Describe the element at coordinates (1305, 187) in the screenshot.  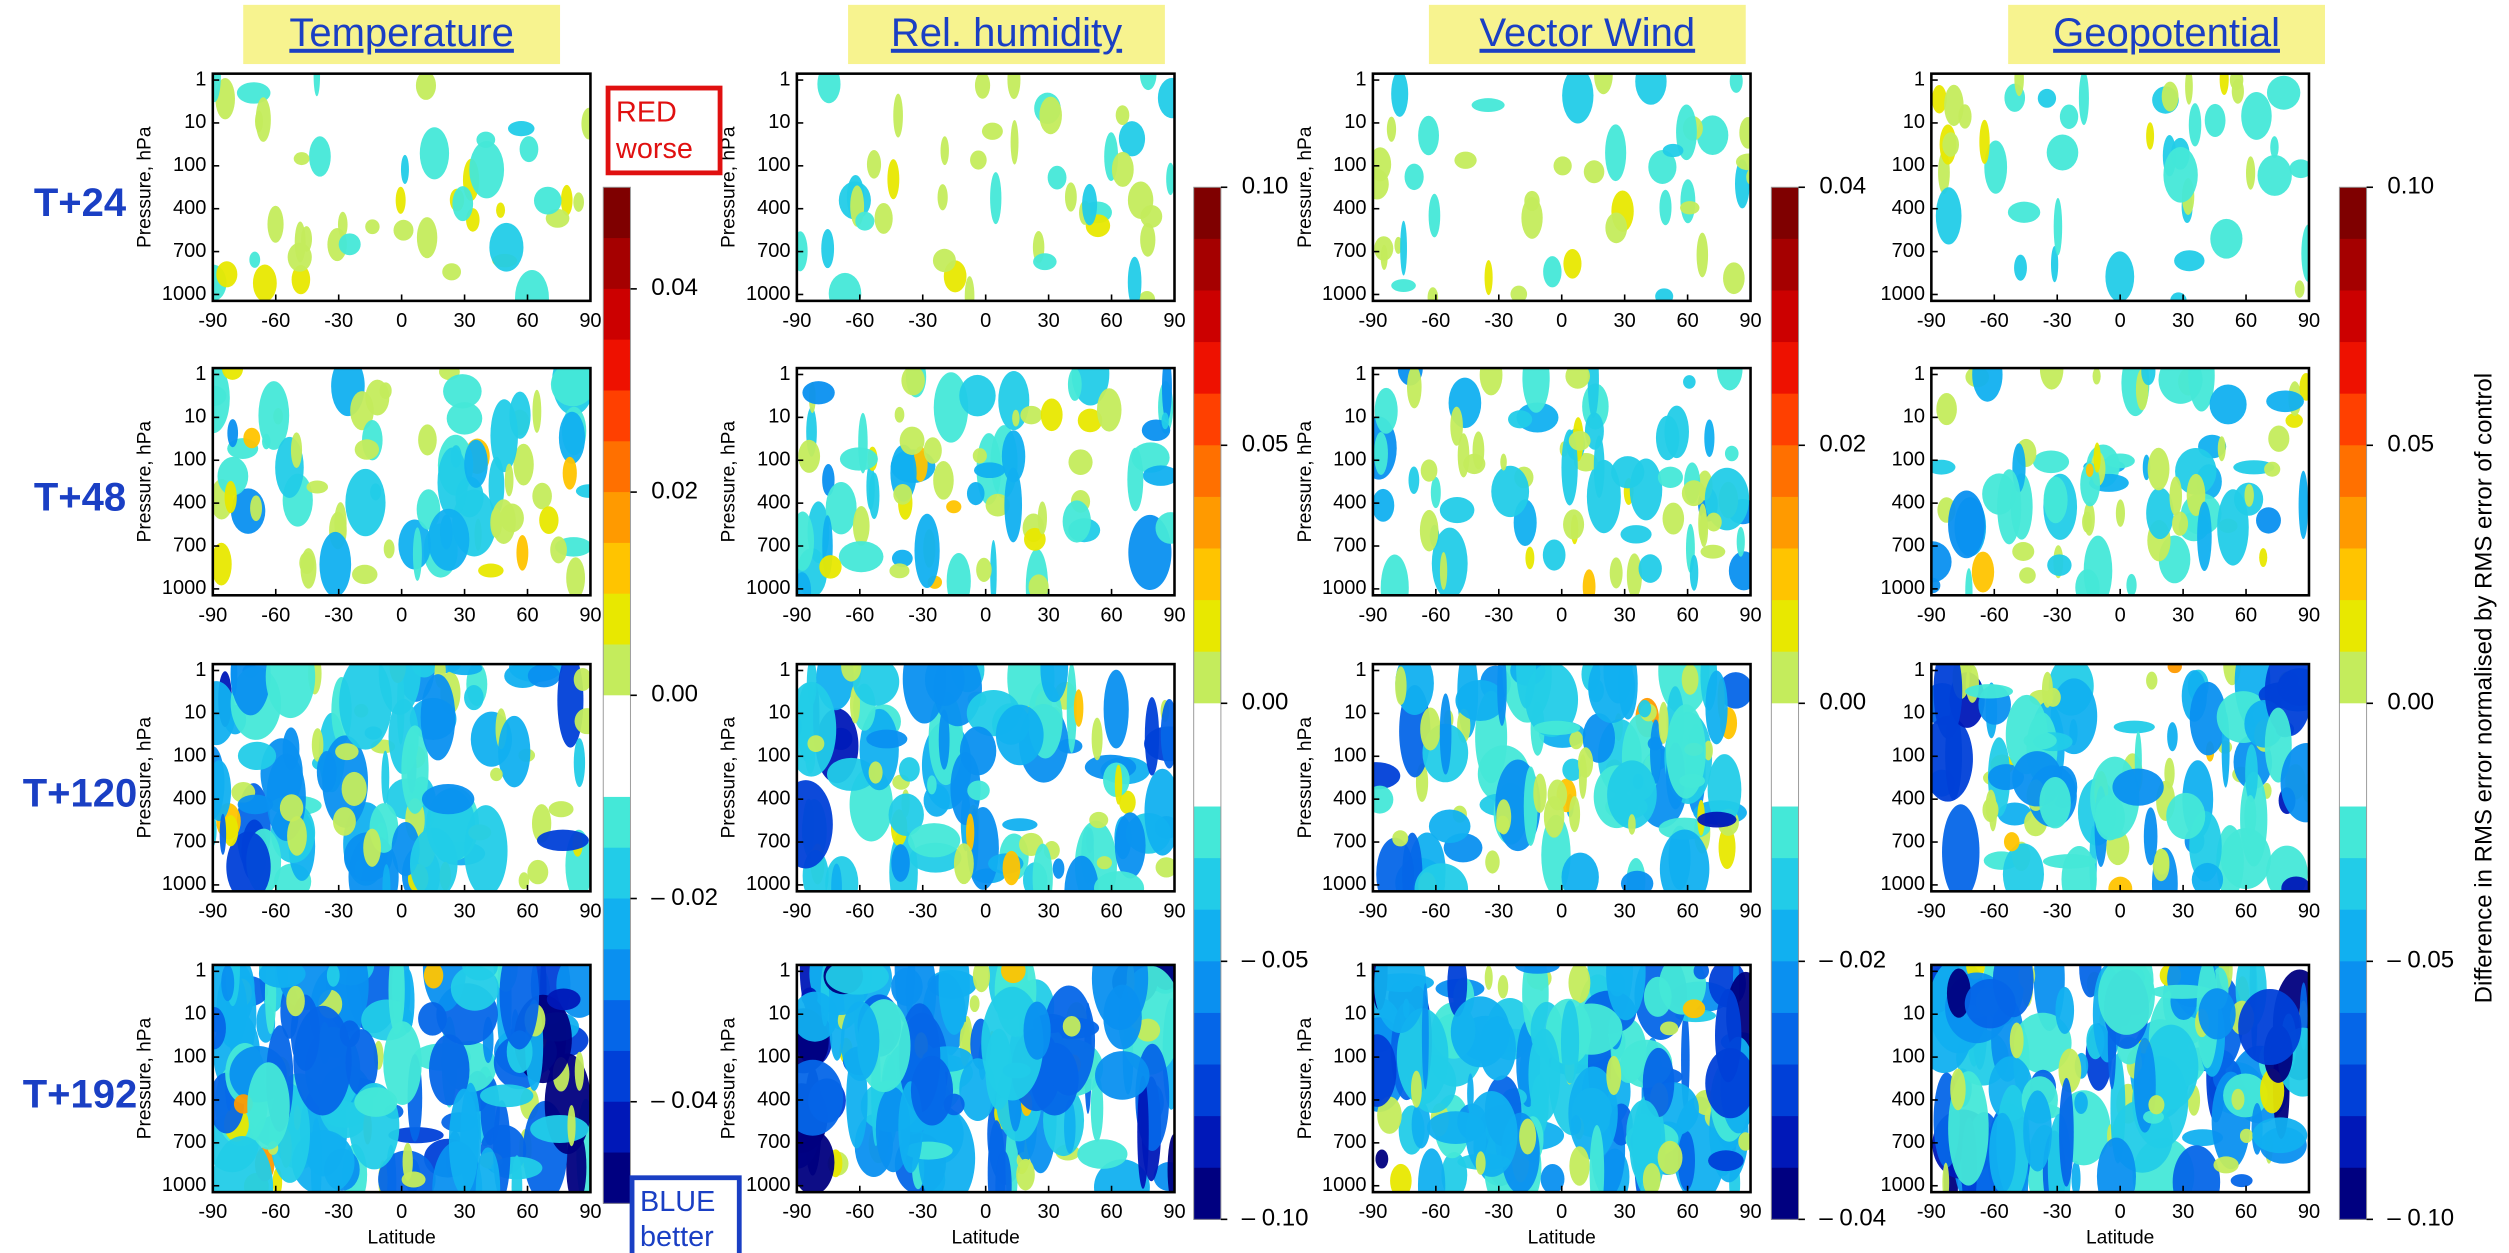
I see `y-axis-label: Pressure, hPa` at that location.